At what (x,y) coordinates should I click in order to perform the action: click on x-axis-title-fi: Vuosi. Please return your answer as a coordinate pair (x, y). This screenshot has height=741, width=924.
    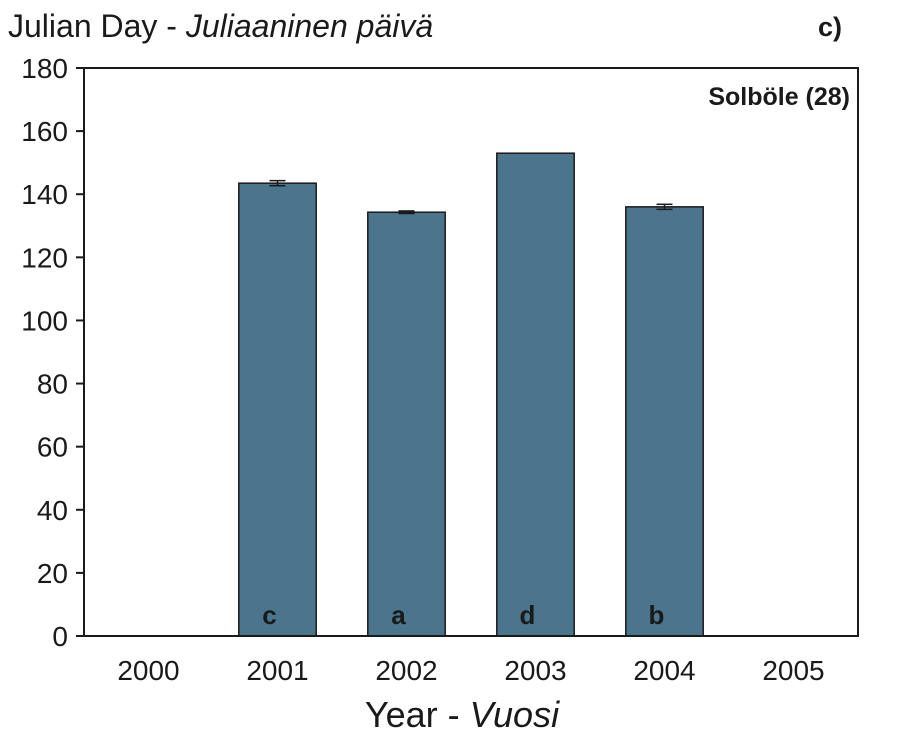
    Looking at the image, I should click on (514, 714).